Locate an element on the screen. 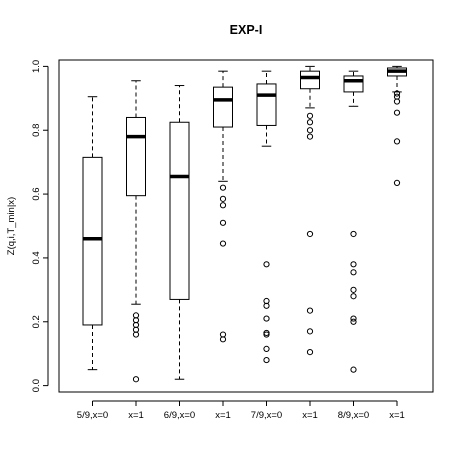 The width and height of the screenshot is (463, 463). x-tick-label: 5/9,x=0 is located at coordinates (92, 415).